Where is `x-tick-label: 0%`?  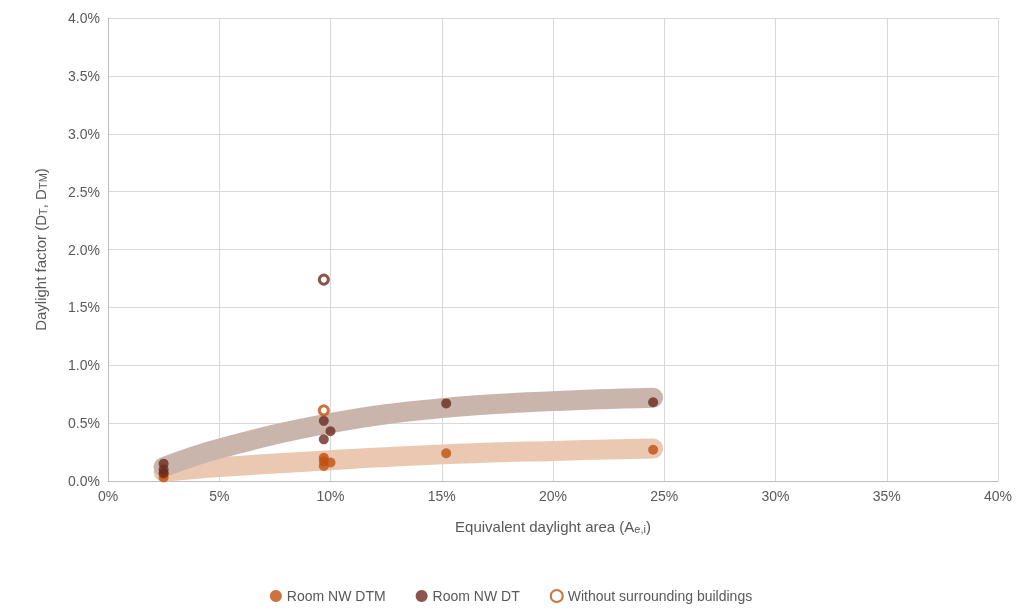
x-tick-label: 0% is located at coordinates (108, 496).